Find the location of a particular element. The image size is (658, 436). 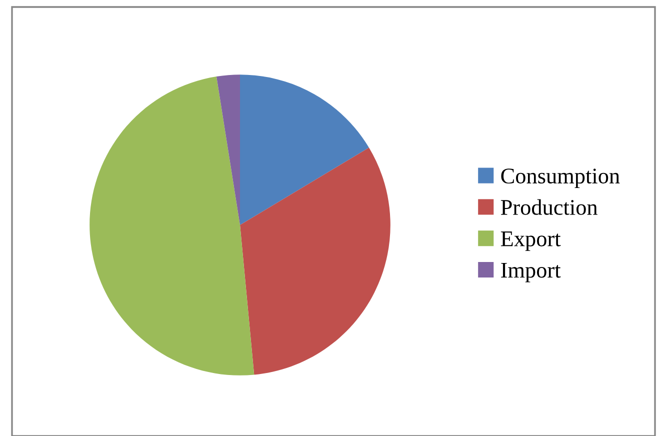

legend-label: Consumption is located at coordinates (560, 178).